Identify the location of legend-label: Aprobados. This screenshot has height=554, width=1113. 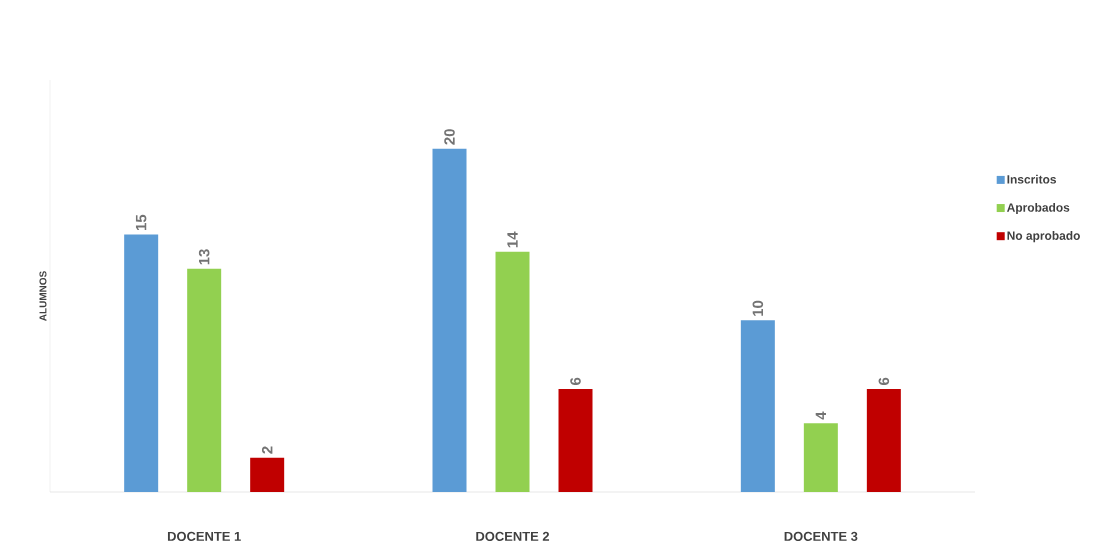
(1038, 208).